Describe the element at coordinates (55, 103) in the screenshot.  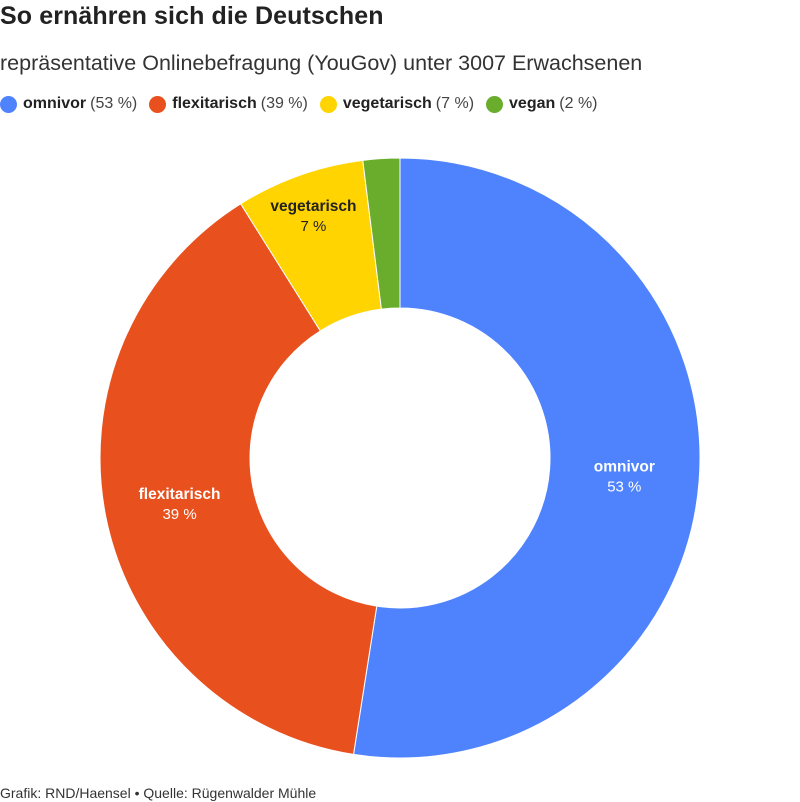
I see `legend-label: omnivor` at that location.